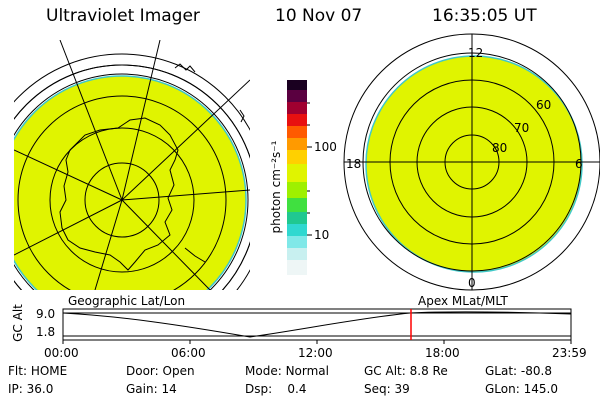 This screenshot has height=400, width=600. I want to click on altitude-ylabel: GC Alt, so click(18, 323).